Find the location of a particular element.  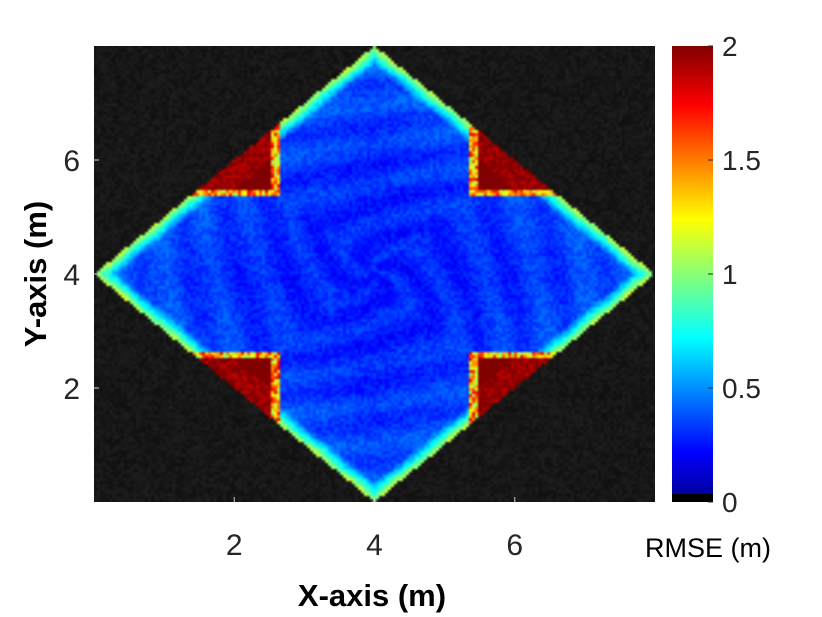

colorbar-gradient is located at coordinates (692, 274).